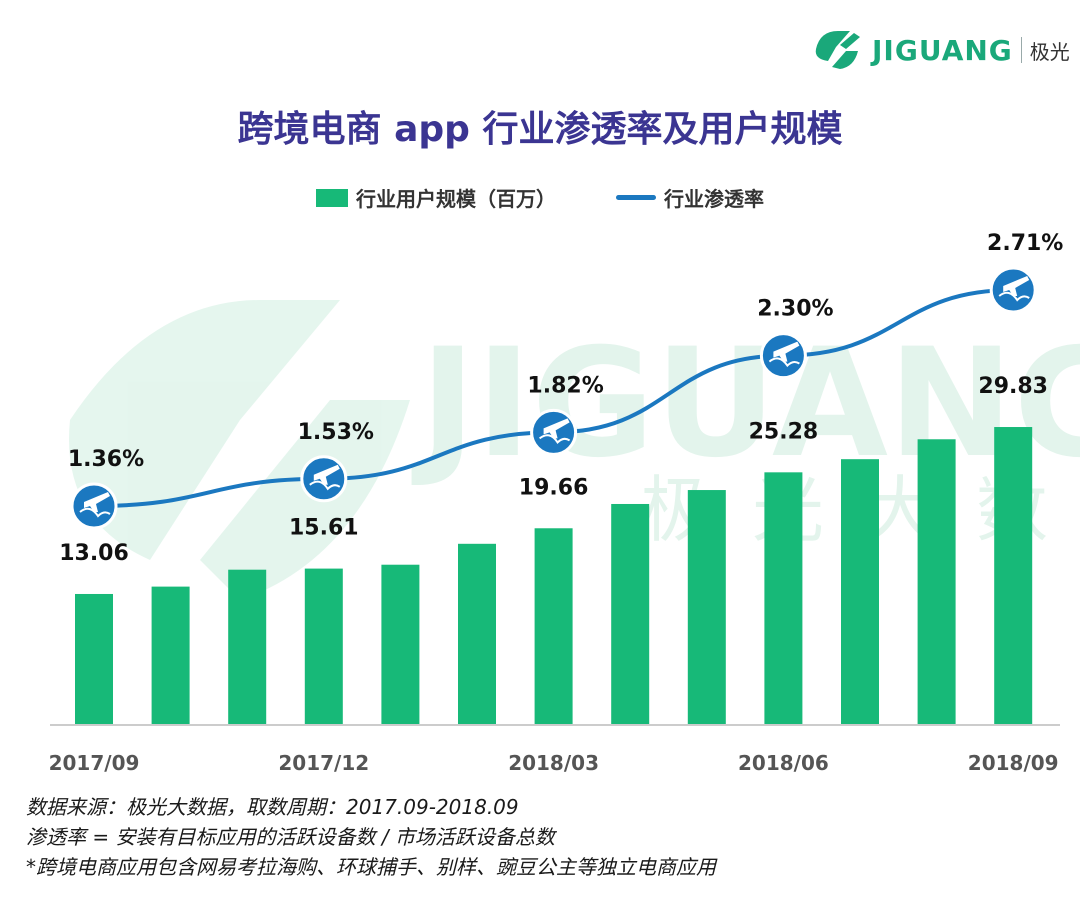  I want to click on x-tick-label: 2017/09, so click(94, 763).